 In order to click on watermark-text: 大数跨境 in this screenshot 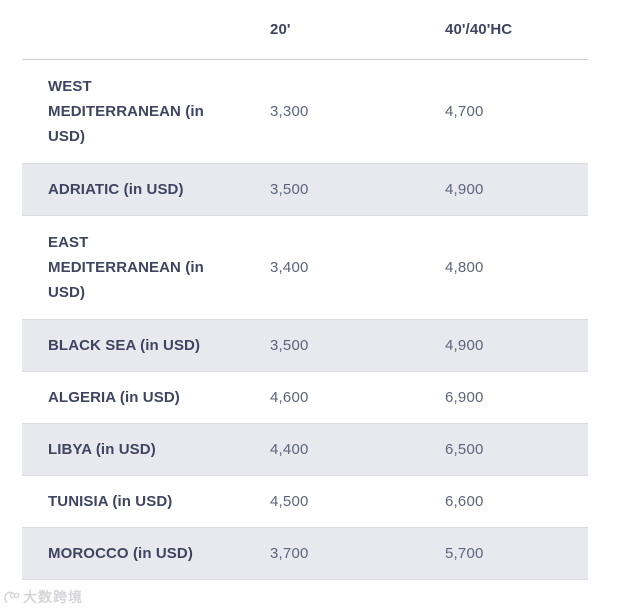, I will do `click(53, 597)`.